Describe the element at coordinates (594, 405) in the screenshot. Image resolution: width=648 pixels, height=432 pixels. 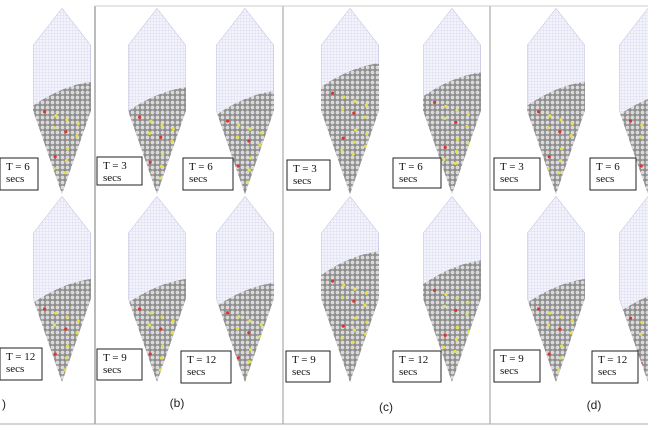
I see `panel-caption: (d)` at that location.